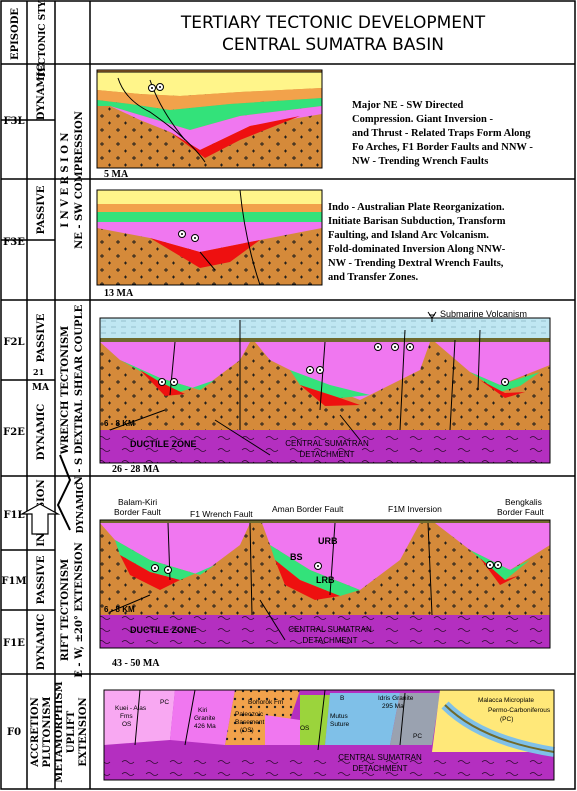 The image size is (577, 791). I want to click on desc-f3l-line5: NW - Trending Wrench Faults, so click(420, 161).